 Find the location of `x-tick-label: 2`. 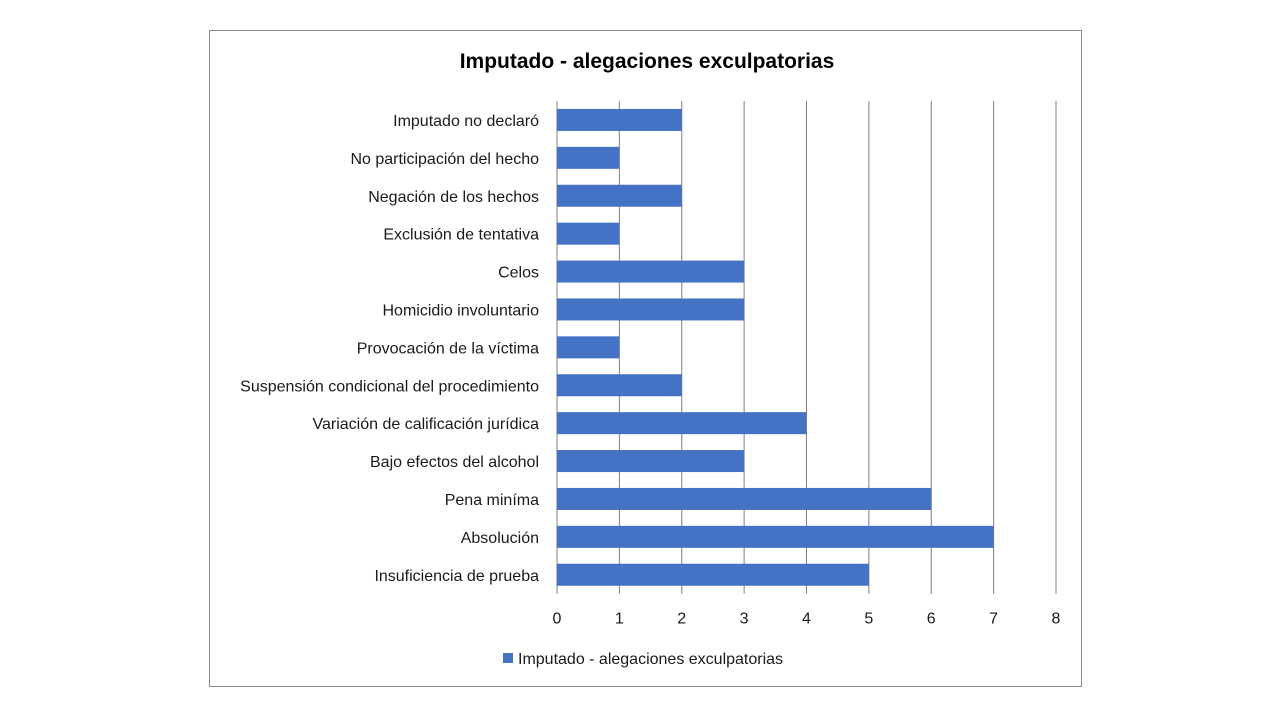

x-tick-label: 2 is located at coordinates (681, 619).